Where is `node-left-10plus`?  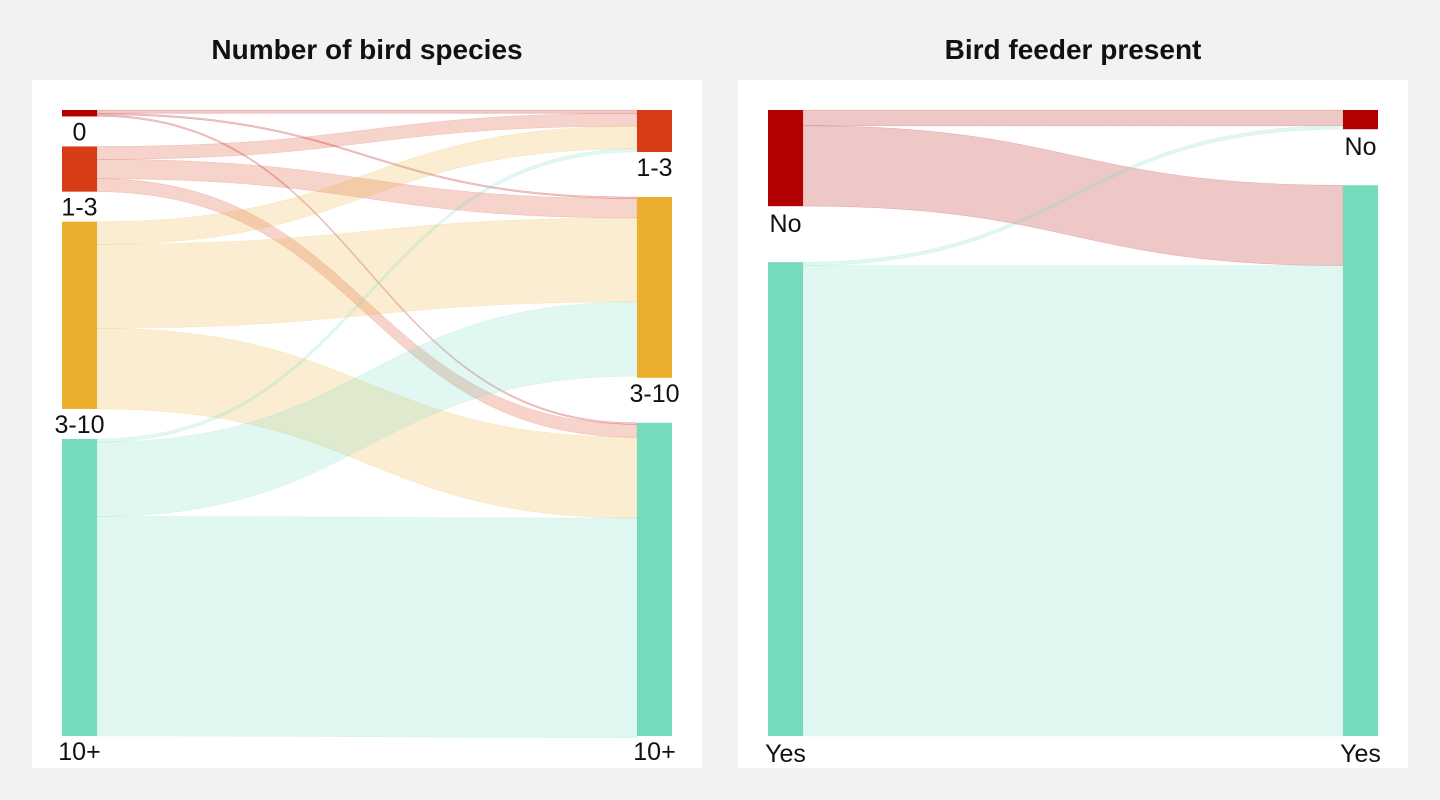
node-left-10plus is located at coordinates (79, 587).